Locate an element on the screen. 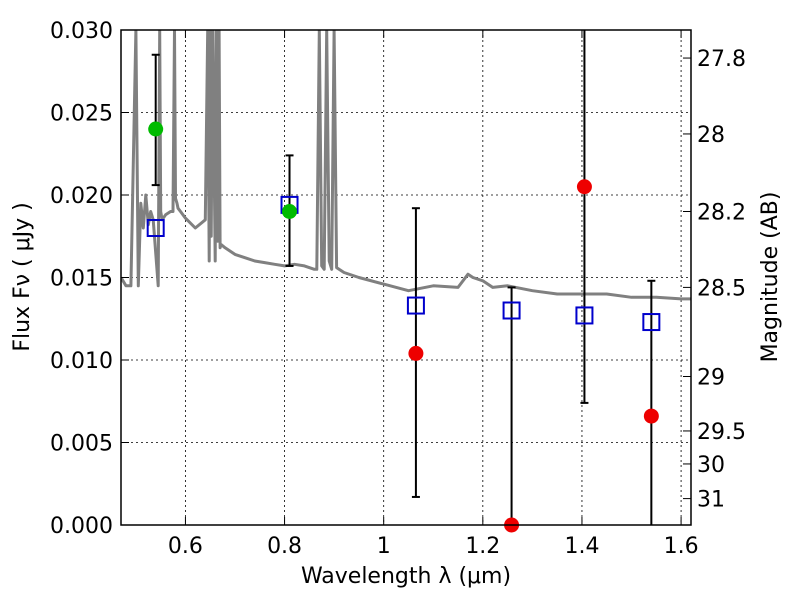 The width and height of the screenshot is (800, 600). y-tick-label: 0.010 is located at coordinates (81, 361).